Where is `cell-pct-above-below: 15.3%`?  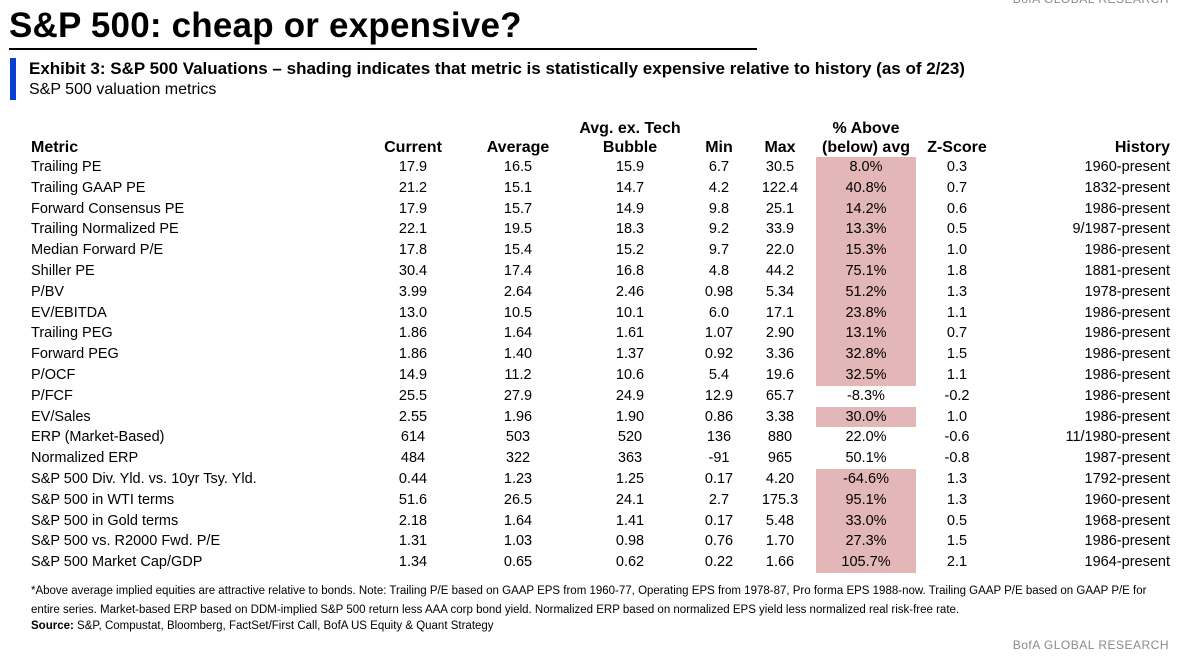
cell-pct-above-below: 15.3% is located at coordinates (866, 250).